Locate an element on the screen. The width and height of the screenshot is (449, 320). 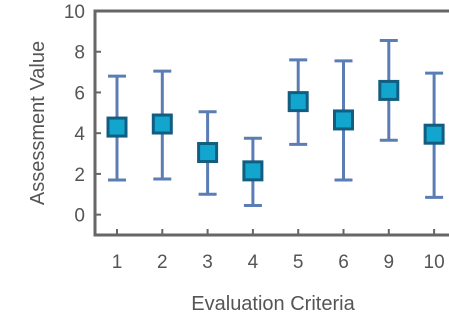
y-tick-label: 10 is located at coordinates (74, 12).